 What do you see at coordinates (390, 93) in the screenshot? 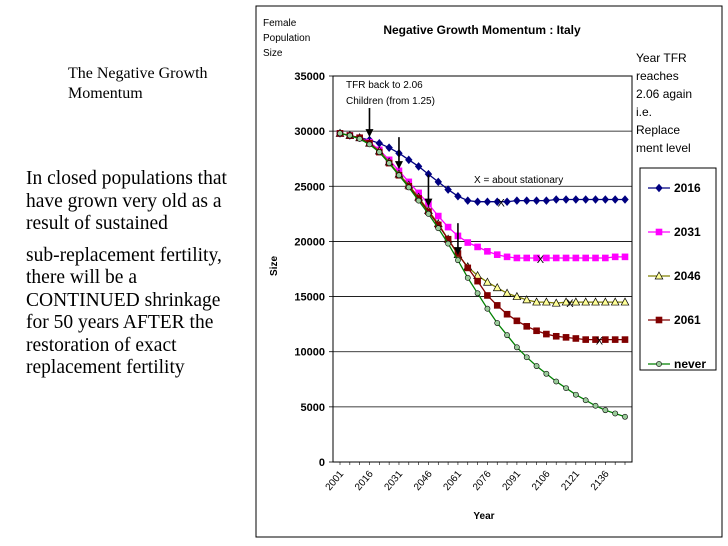
I see `tfr-annotation: TFR back to 2.06 Children (from 1.25)` at bounding box center [390, 93].